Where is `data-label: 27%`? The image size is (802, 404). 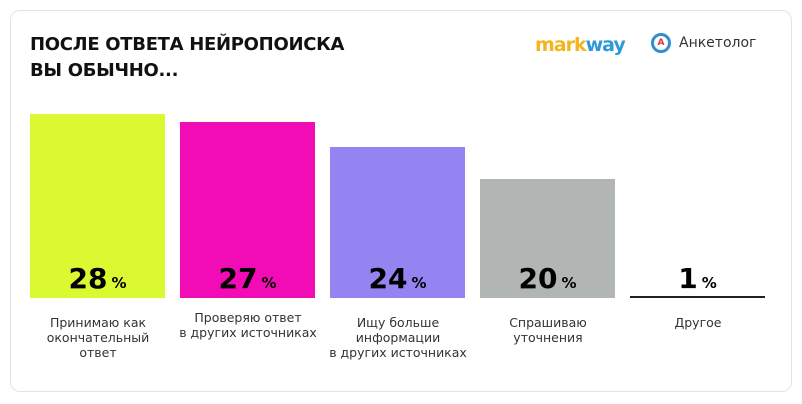 data-label: 27% is located at coordinates (247, 278).